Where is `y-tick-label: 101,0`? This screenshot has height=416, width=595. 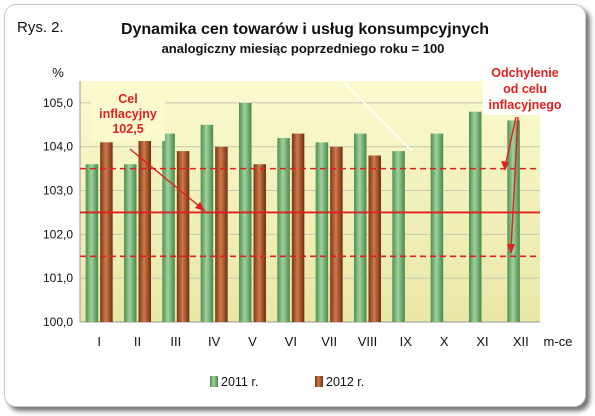 y-tick-label: 101,0 is located at coordinates (58, 278).